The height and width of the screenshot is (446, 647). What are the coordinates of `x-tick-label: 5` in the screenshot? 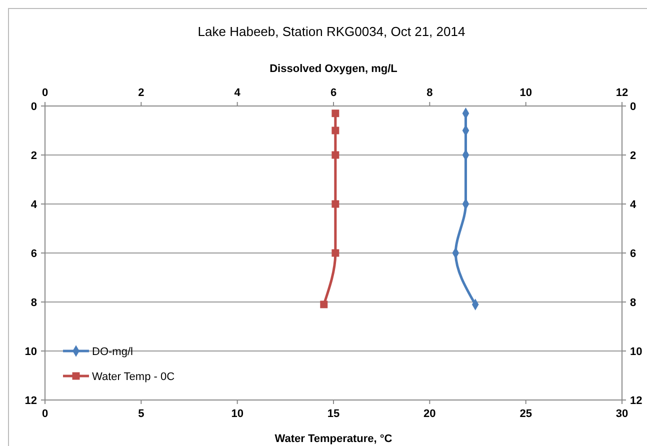 It's located at (141, 414).